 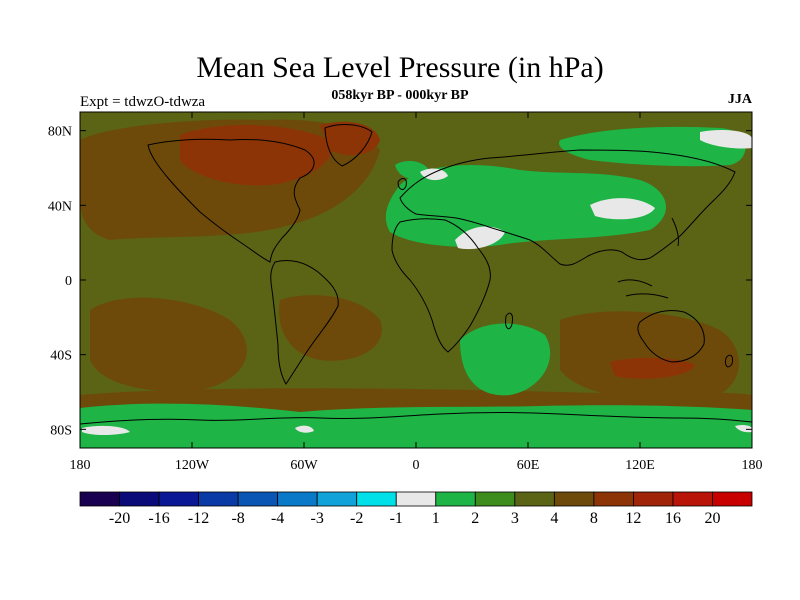 What do you see at coordinates (158, 518) in the screenshot?
I see `colorbar-label: -16` at bounding box center [158, 518].